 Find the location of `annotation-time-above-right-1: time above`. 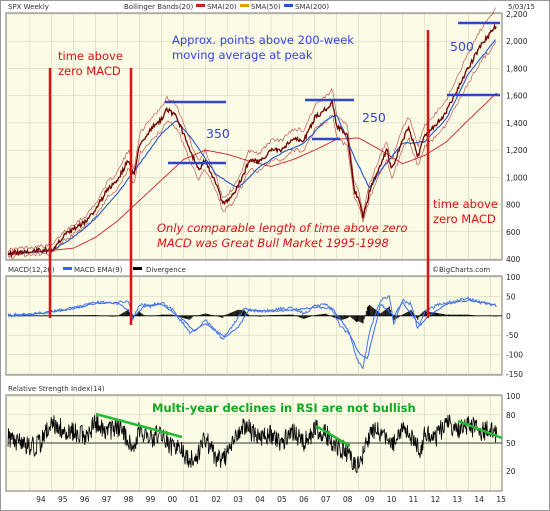

annotation-time-above-right-1: time above is located at coordinates (465, 204).